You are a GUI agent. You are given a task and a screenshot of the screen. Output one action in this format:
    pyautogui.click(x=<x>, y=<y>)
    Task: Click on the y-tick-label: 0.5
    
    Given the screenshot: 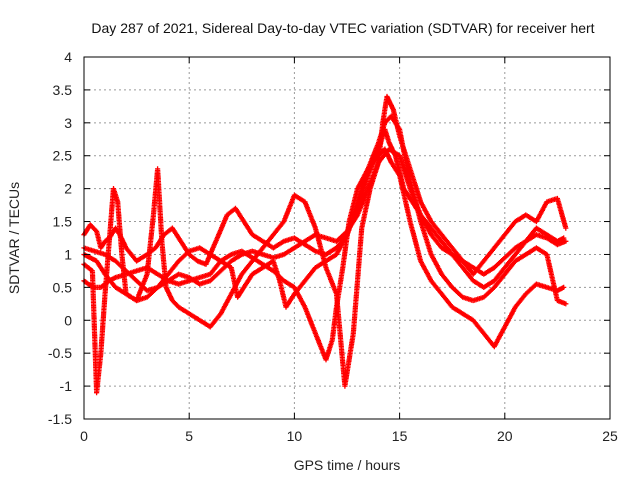 What is the action you would take?
    pyautogui.click(x=63, y=287)
    